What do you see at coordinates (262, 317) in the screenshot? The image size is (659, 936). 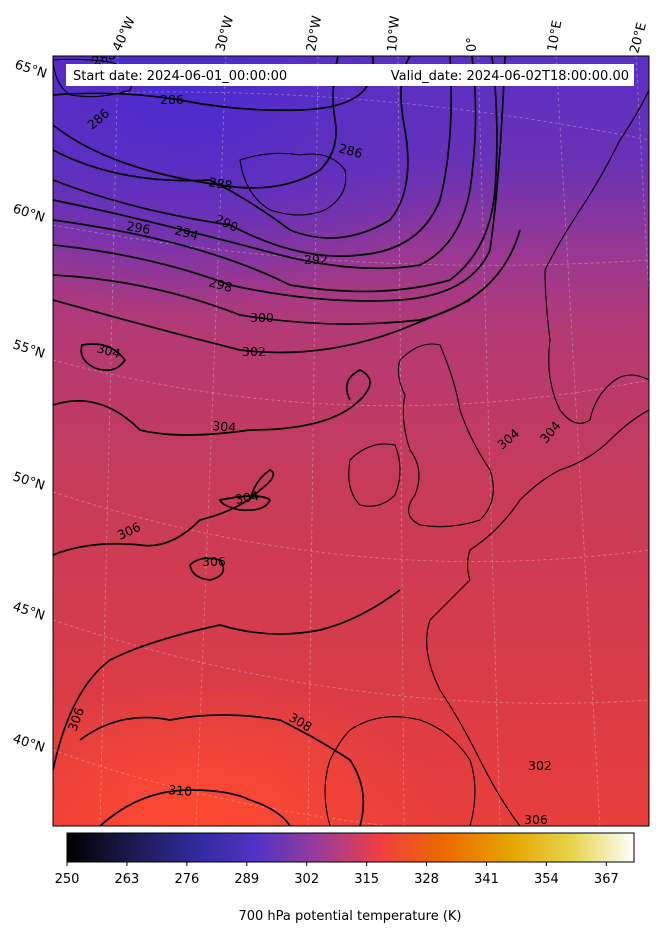 I see `contour-label: 300` at bounding box center [262, 317].